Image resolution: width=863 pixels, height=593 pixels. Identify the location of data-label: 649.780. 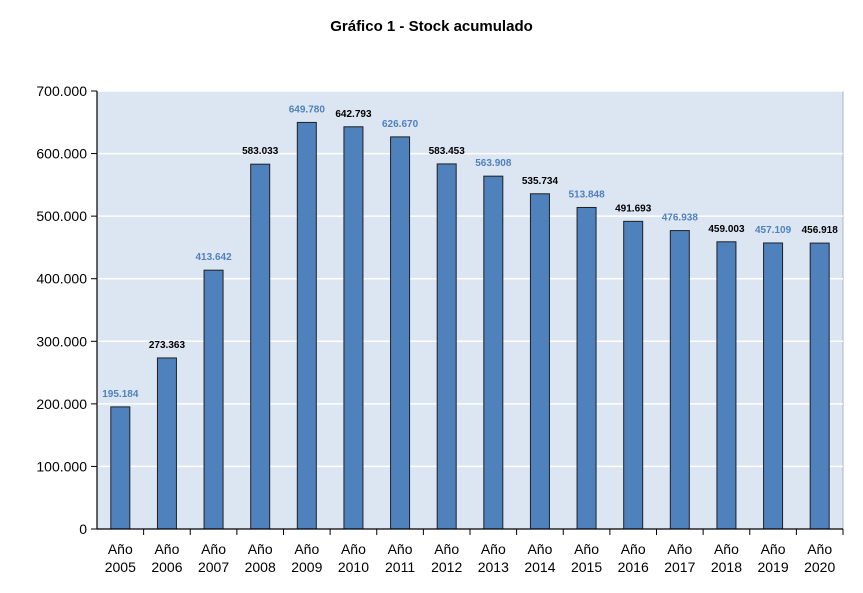
(307, 109).